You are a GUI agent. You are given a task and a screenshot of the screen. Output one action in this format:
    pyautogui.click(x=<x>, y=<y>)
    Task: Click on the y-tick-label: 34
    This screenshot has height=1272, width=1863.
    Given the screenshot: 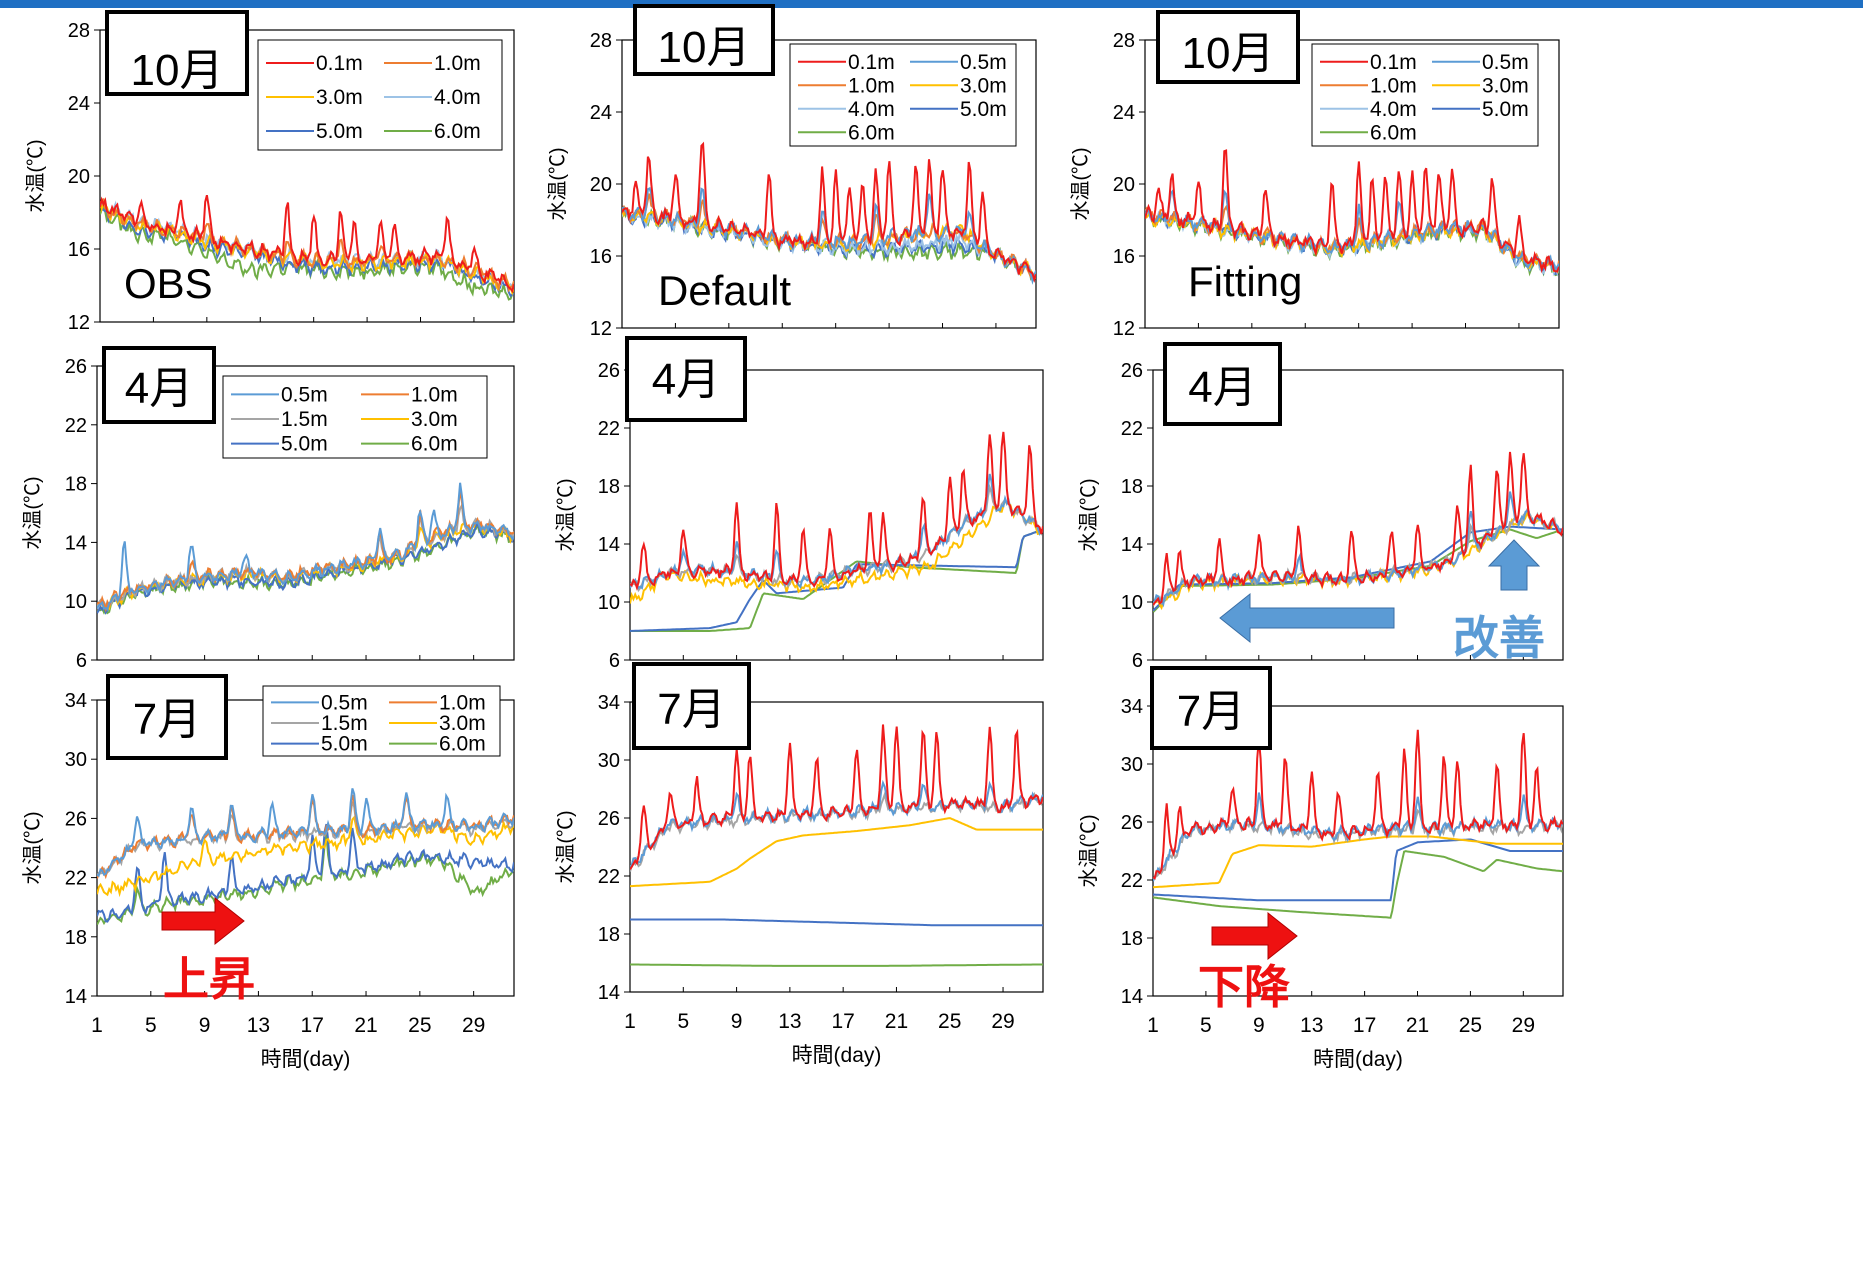 What is the action you would take?
    pyautogui.click(x=609, y=703)
    